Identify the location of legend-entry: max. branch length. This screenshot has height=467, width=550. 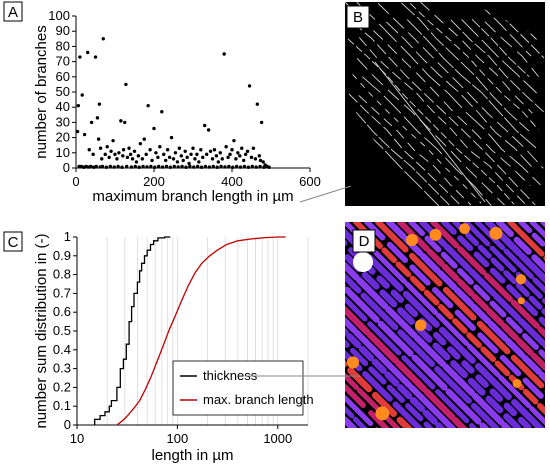
(258, 399).